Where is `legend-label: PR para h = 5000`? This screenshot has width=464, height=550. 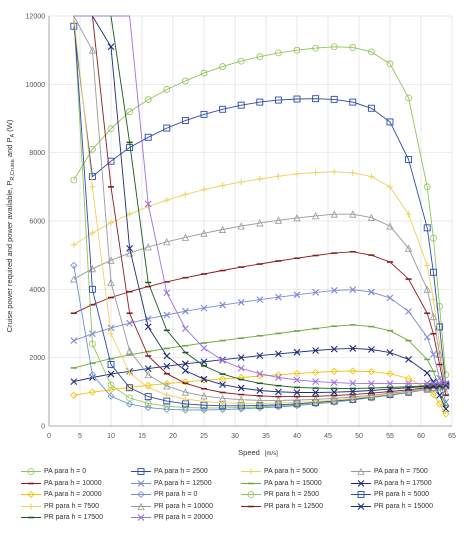
legend-label: PR para h = 5000 is located at coordinates (402, 495).